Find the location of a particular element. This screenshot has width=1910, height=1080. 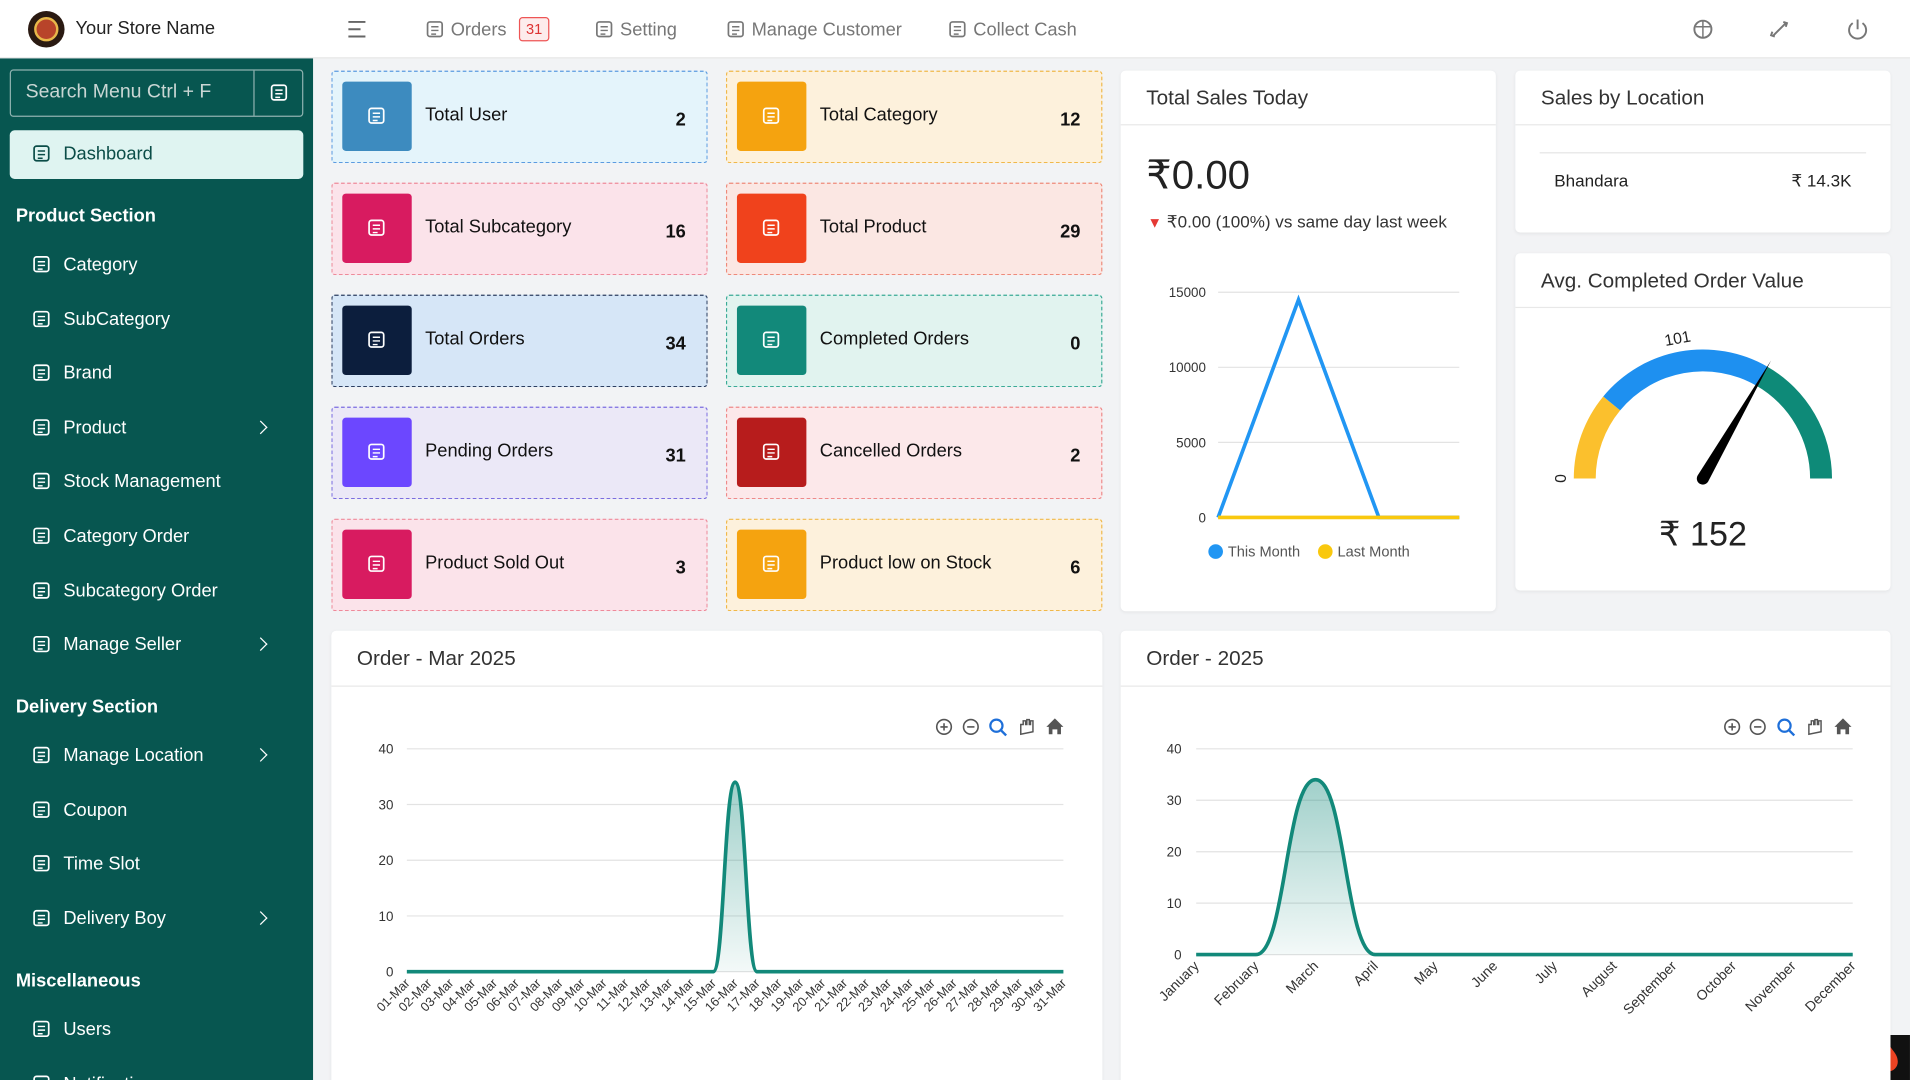

menu-item: Category is located at coordinates (156, 265).